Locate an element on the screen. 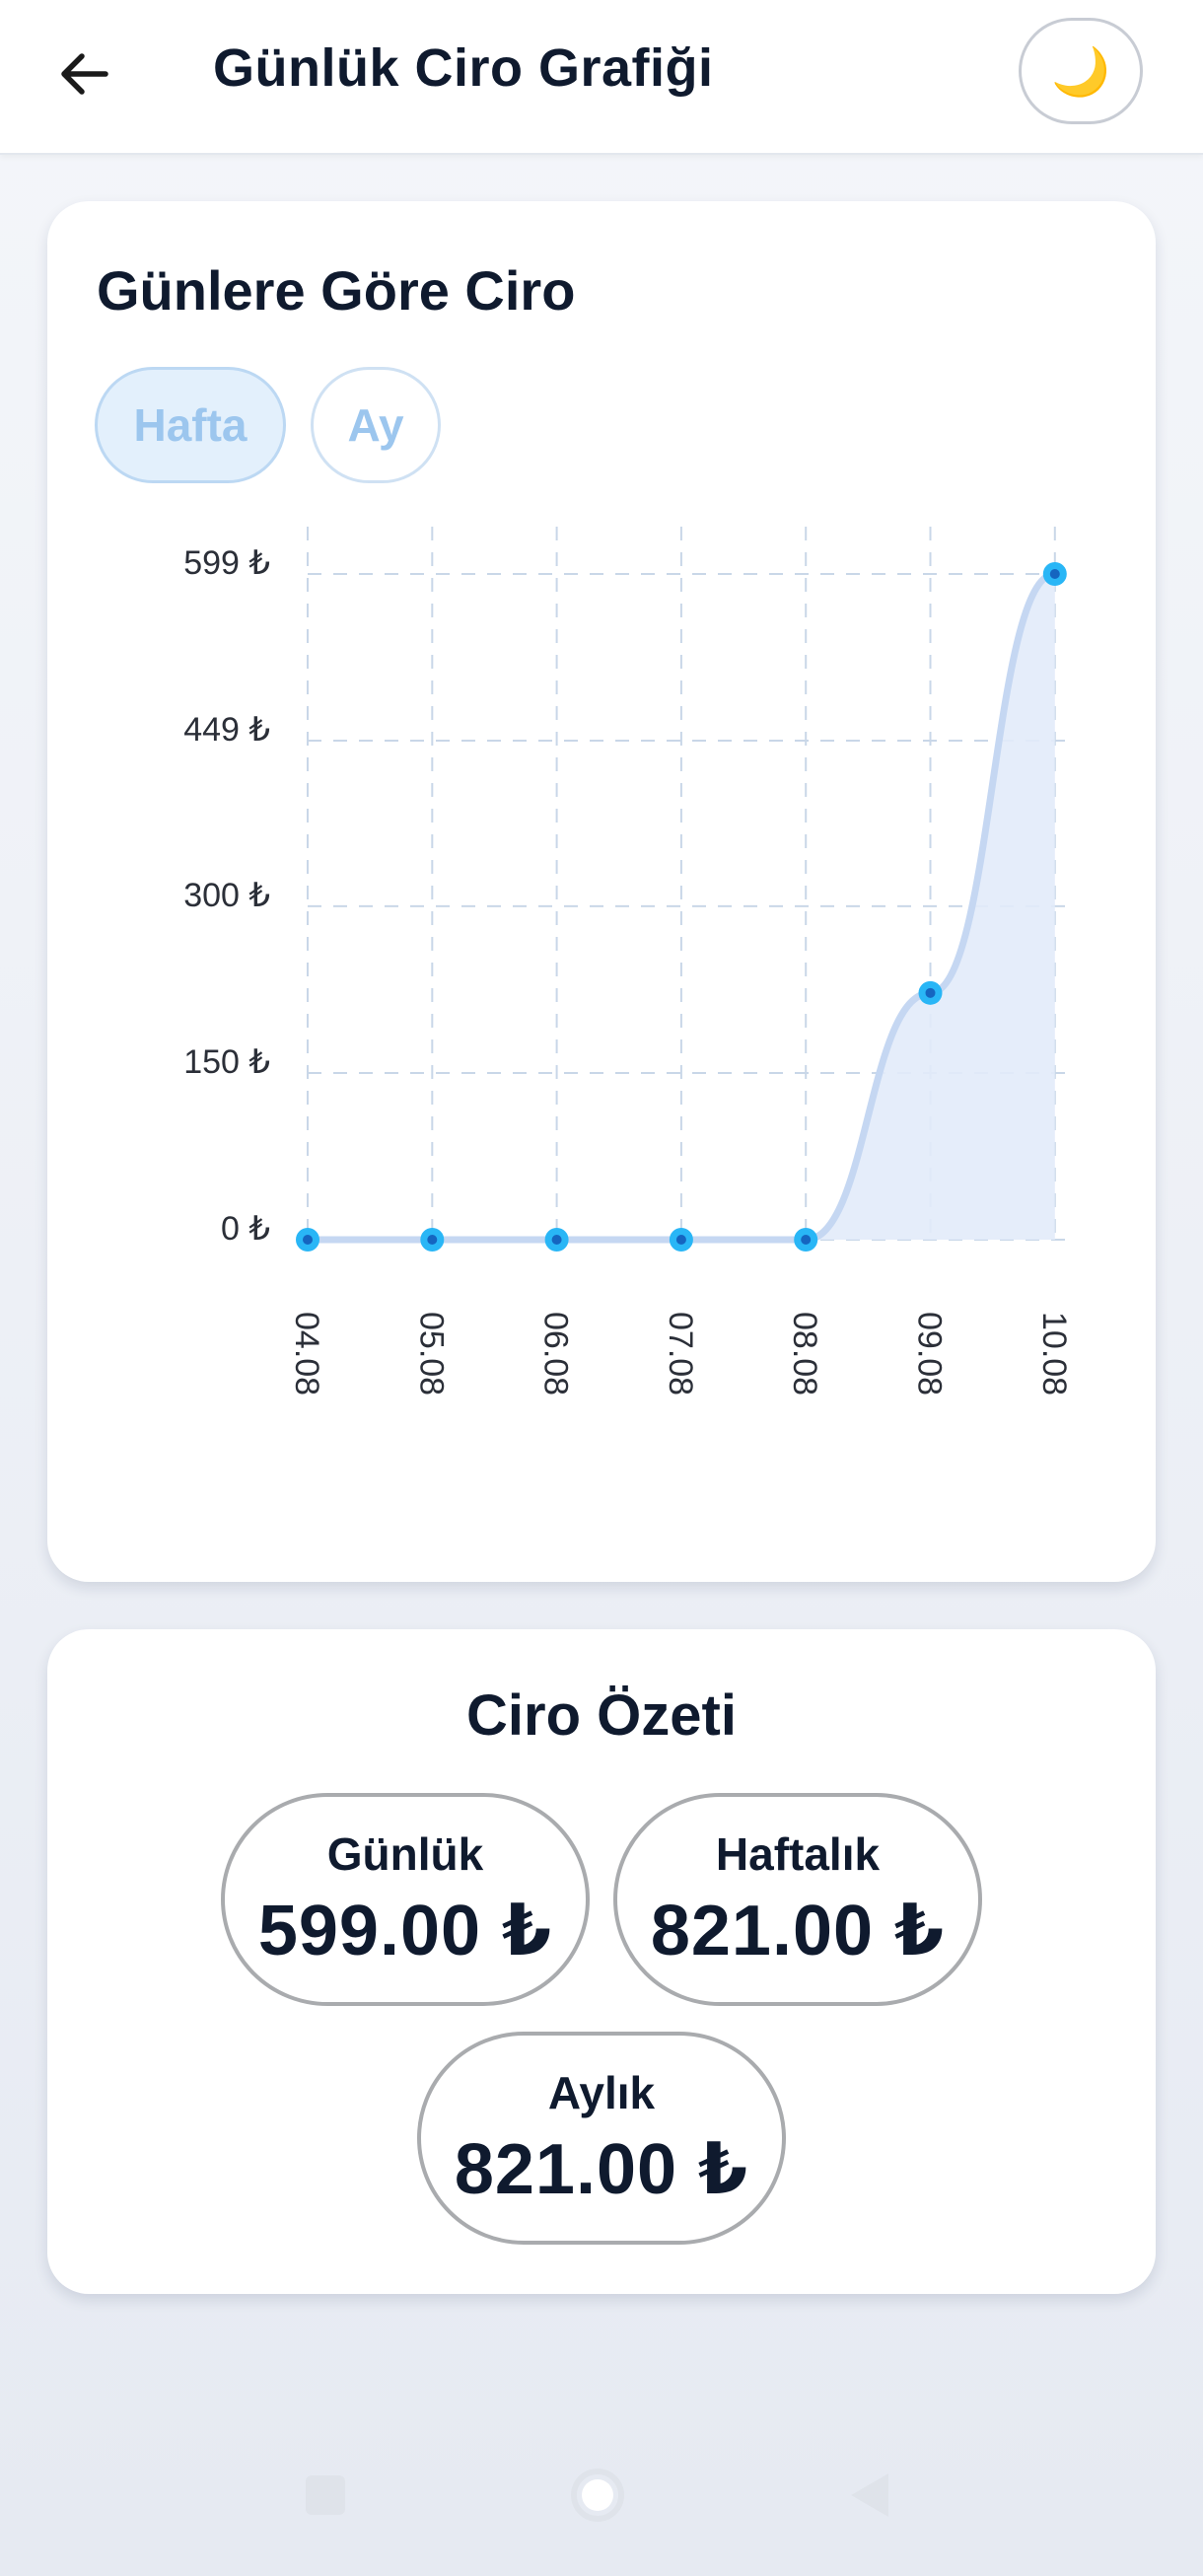  y-tick-label: 0 ₺ is located at coordinates (245, 1229).